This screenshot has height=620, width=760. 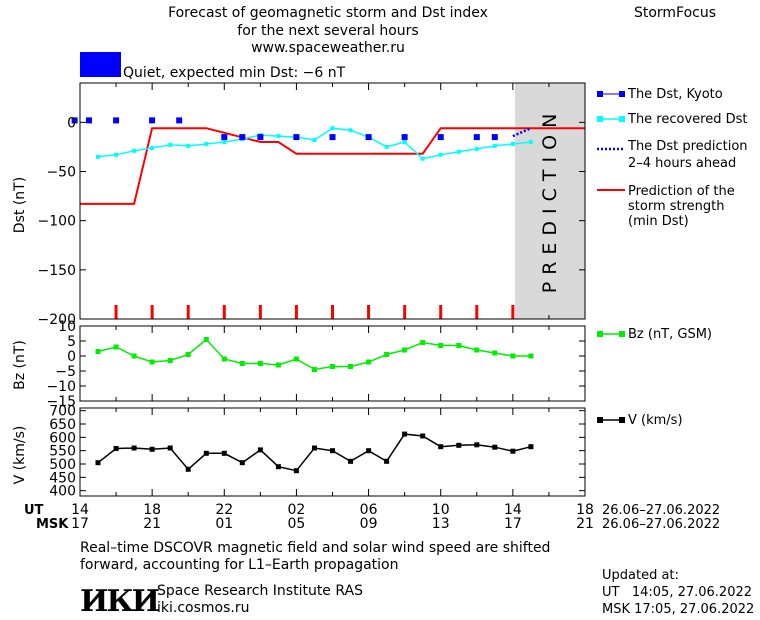 I want to click on bz-plot-frame, so click(x=332, y=363).